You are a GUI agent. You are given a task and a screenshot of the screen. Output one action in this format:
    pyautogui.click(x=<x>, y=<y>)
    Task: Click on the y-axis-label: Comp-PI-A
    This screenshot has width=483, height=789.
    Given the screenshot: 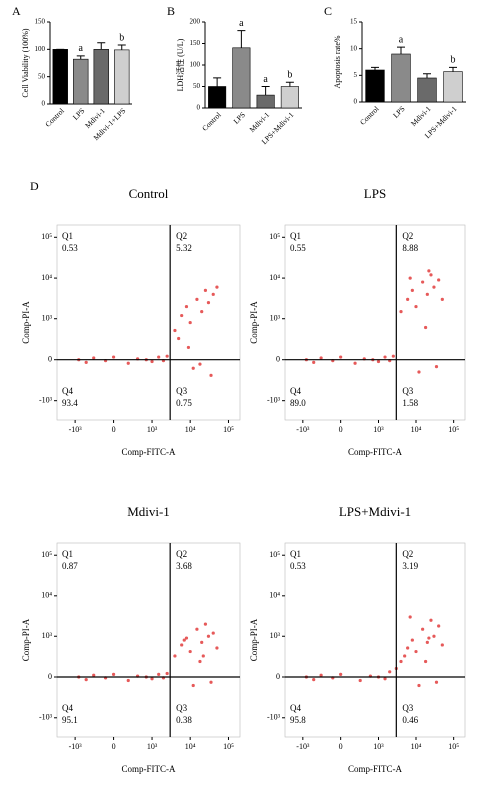 What is the action you would take?
    pyautogui.click(x=254, y=639)
    